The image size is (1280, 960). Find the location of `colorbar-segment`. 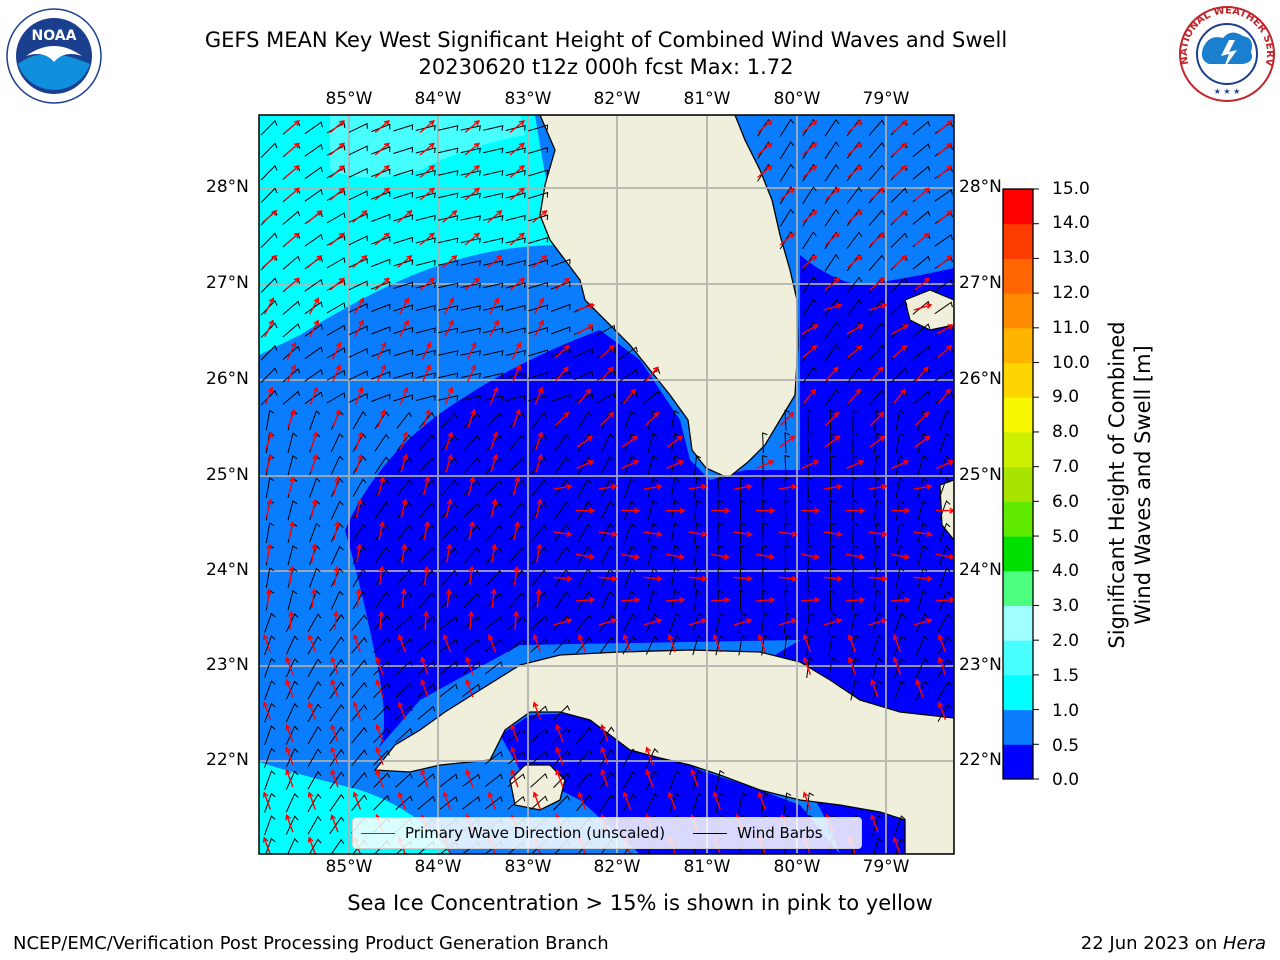

colorbar-segment is located at coordinates (1018, 345).